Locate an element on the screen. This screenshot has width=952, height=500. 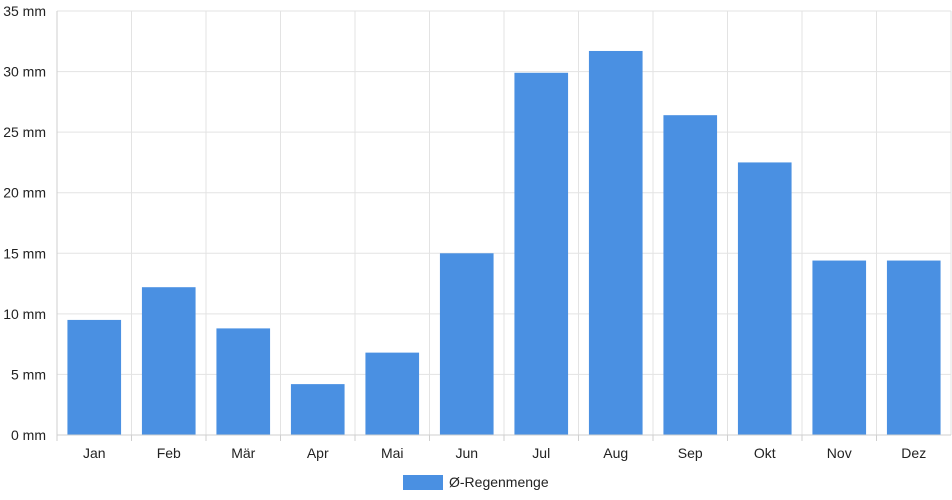
bar-nov is located at coordinates (839, 347).